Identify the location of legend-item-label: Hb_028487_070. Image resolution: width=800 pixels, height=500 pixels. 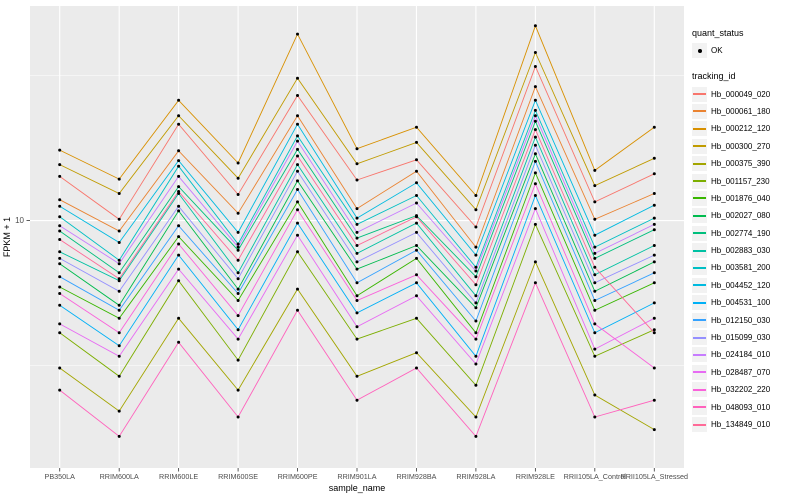
(741, 372).